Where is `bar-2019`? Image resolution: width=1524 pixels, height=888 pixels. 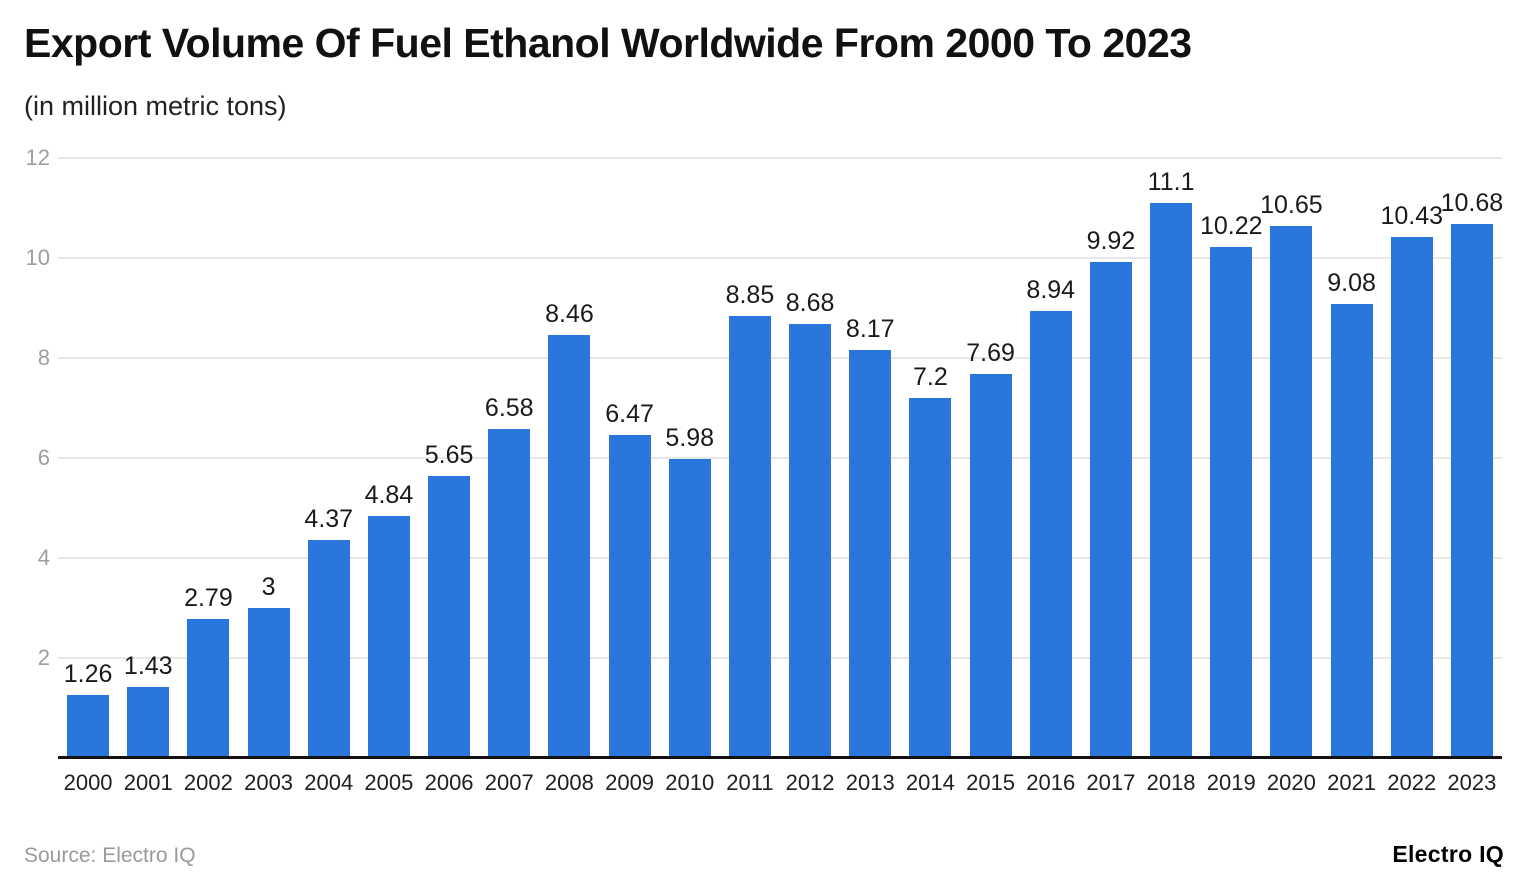 bar-2019 is located at coordinates (1231, 502).